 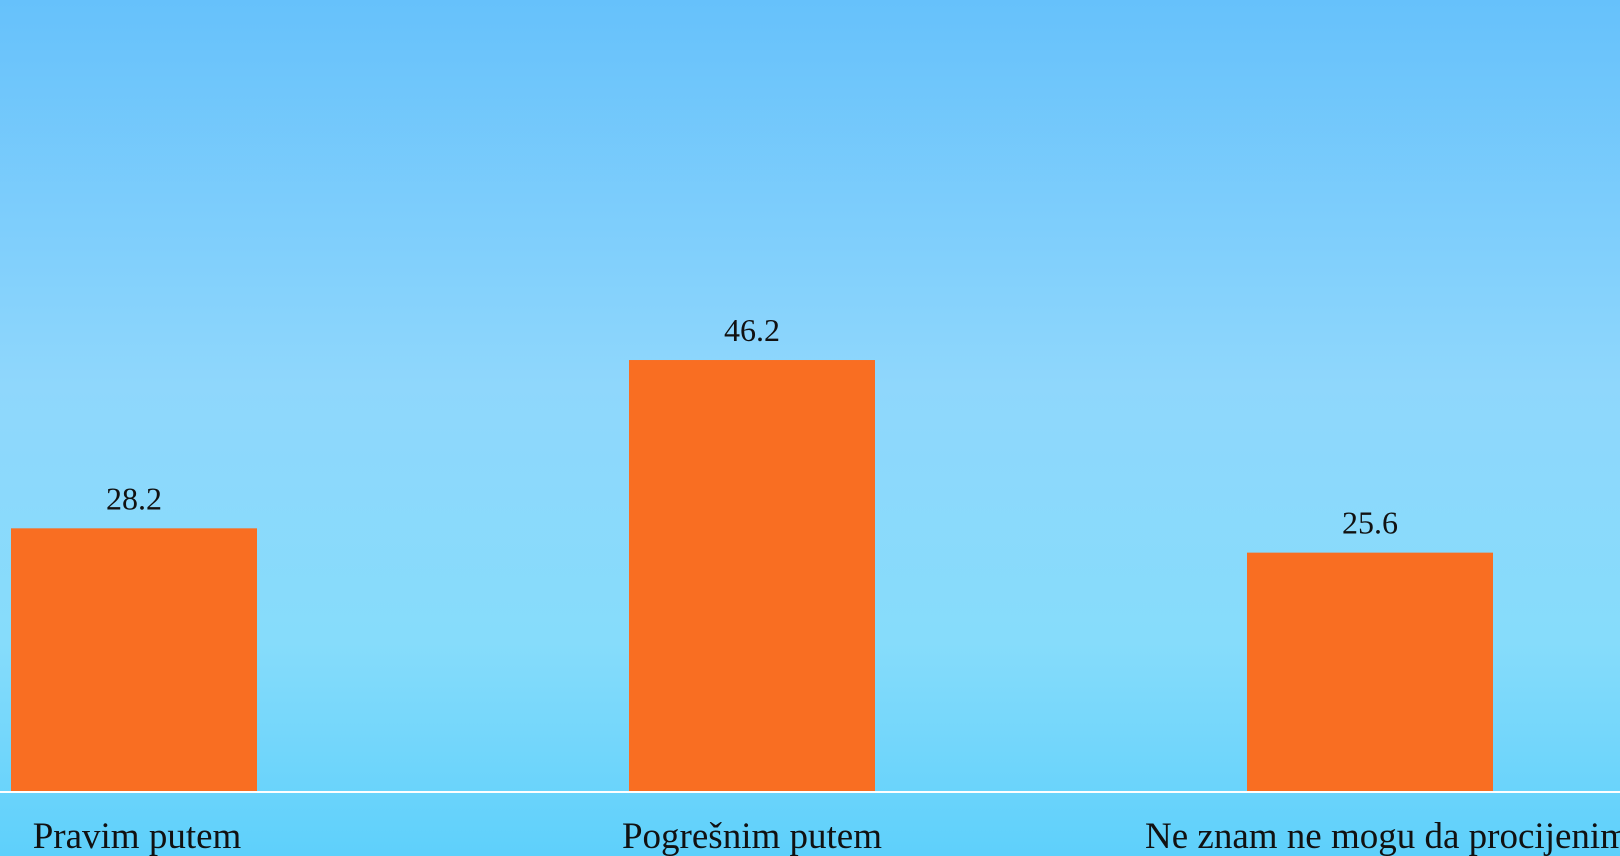 I want to click on data-label-2: 46.2, so click(x=752, y=330).